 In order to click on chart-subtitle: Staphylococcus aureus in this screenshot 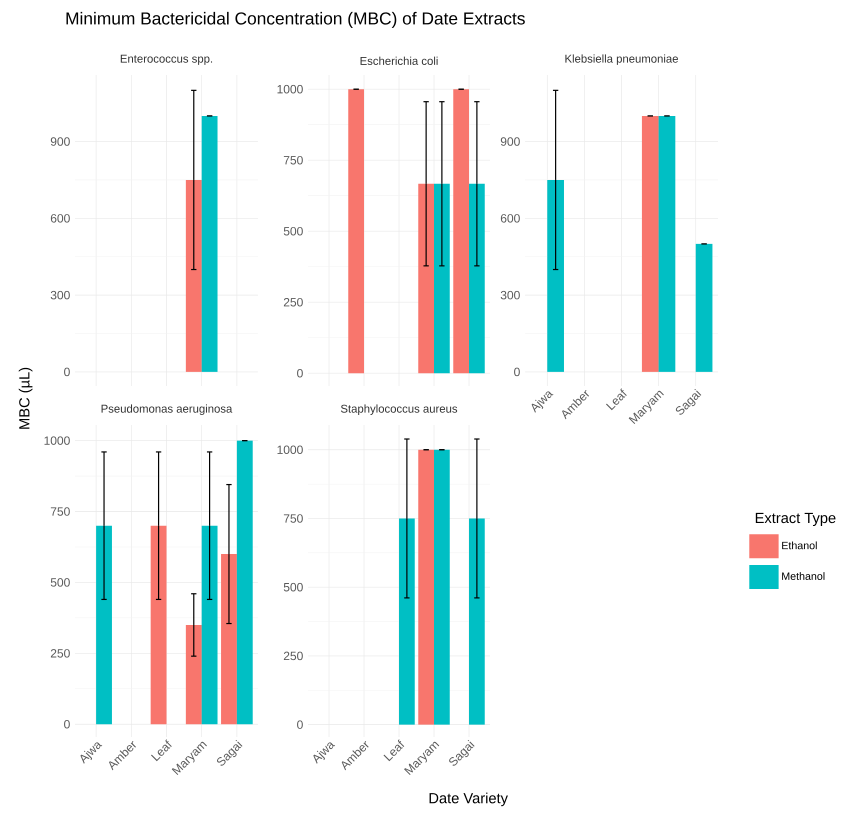, I will do `click(399, 409)`.